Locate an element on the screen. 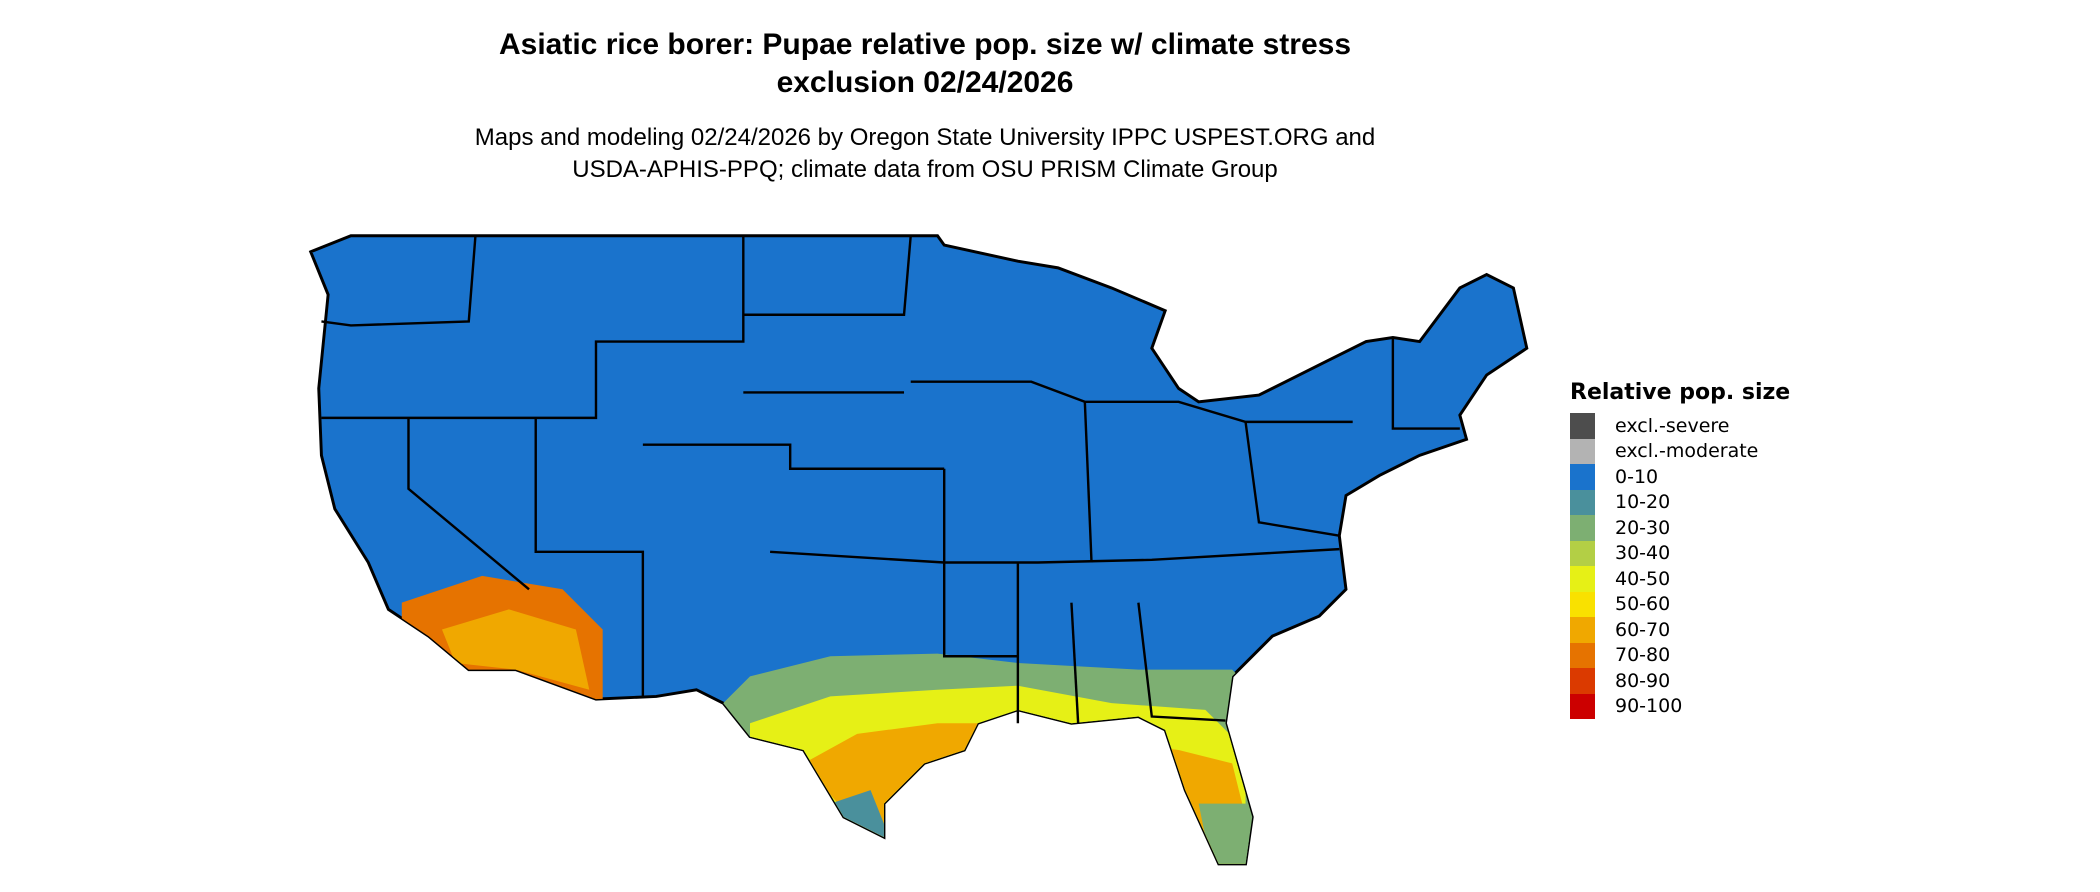  legend-label: 30-40 is located at coordinates (1643, 553).